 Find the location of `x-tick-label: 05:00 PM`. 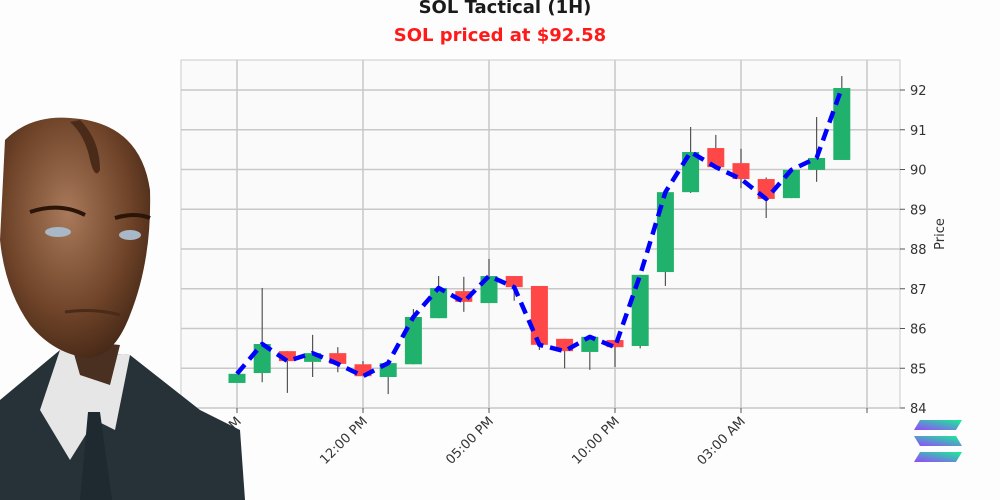

x-tick-label: 05:00 PM is located at coordinates (469, 440).